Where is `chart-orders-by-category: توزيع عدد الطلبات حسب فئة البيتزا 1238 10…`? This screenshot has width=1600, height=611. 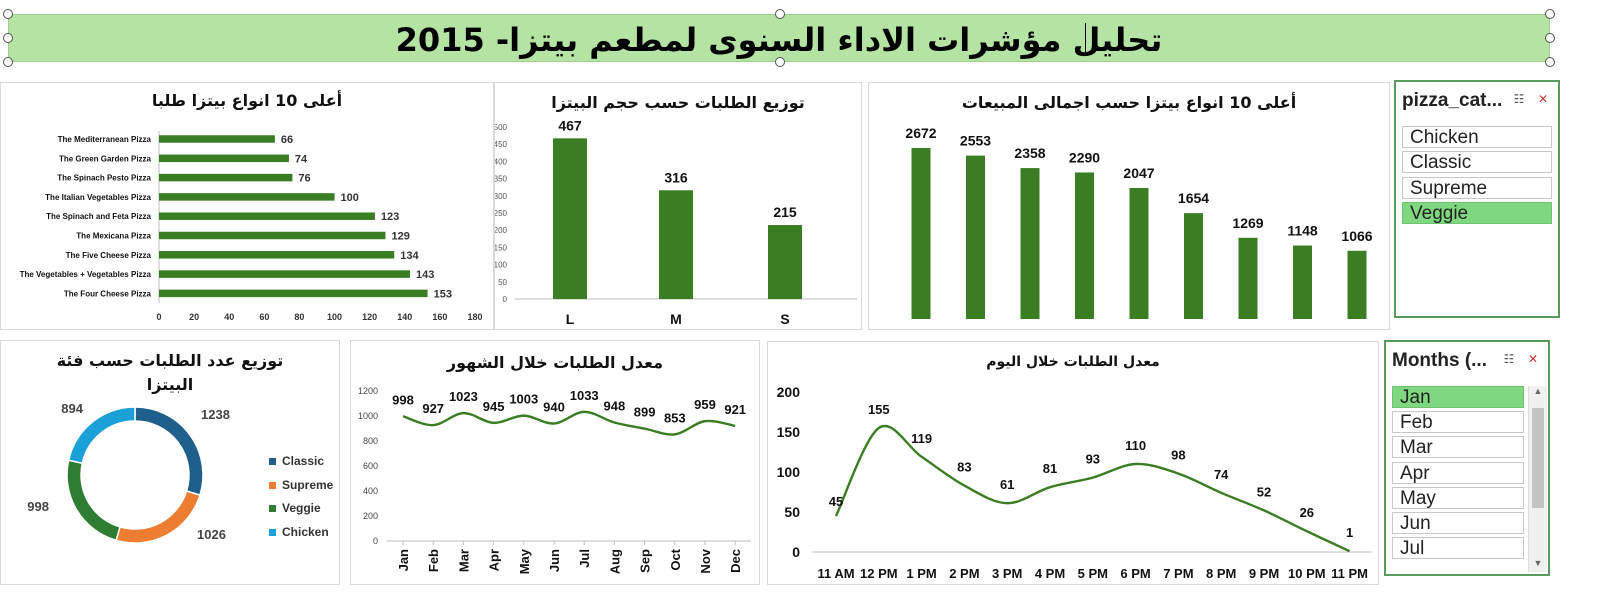 chart-orders-by-category: توزيع عدد الطلبات حسب فئة البيتزا 1238 10… is located at coordinates (170, 462).